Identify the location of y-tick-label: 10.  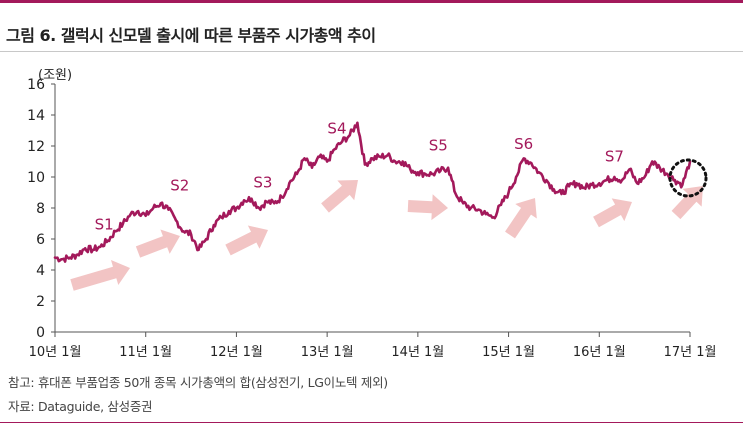
(36, 178).